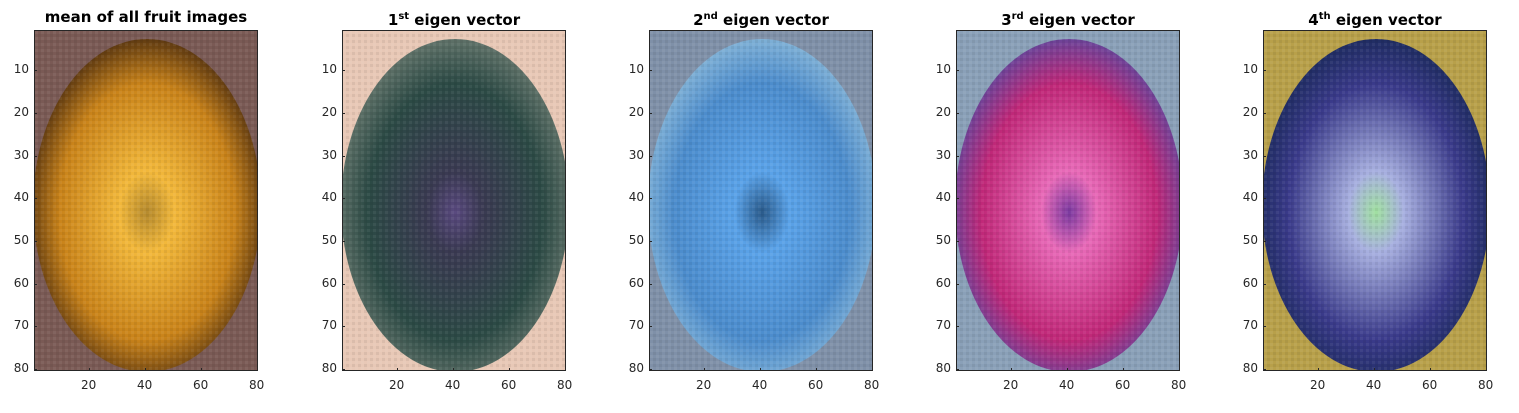  Describe the element at coordinates (1324, 16) in the screenshot. I see `title-superscript: th` at that location.